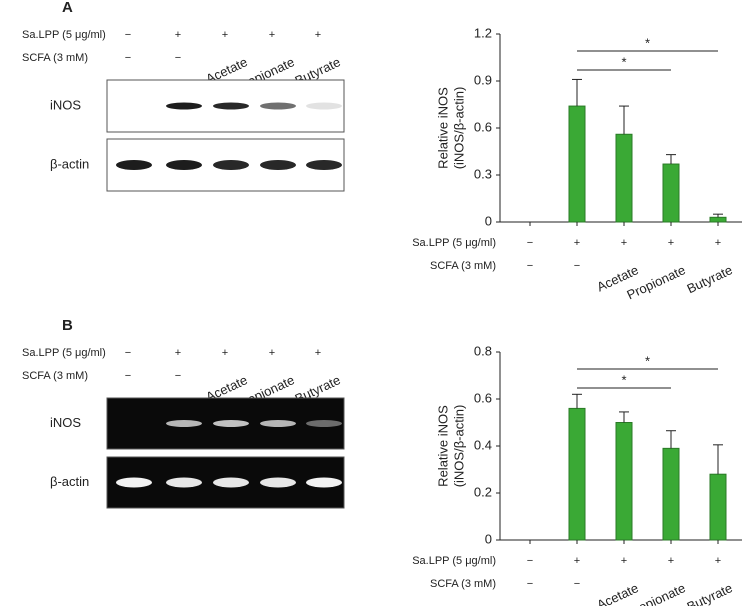 Image resolution: width=748 pixels, height=606 pixels. I want to click on y-tick-label: 1.2, so click(483, 32).